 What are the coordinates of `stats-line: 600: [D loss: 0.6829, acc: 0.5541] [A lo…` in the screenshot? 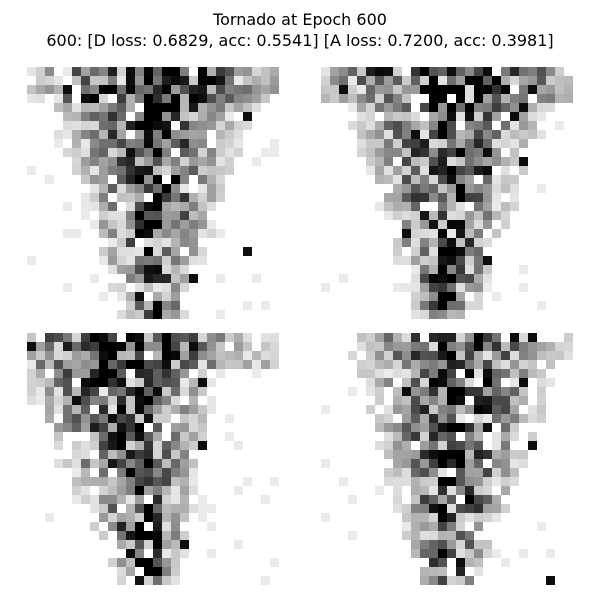 It's located at (300, 40).